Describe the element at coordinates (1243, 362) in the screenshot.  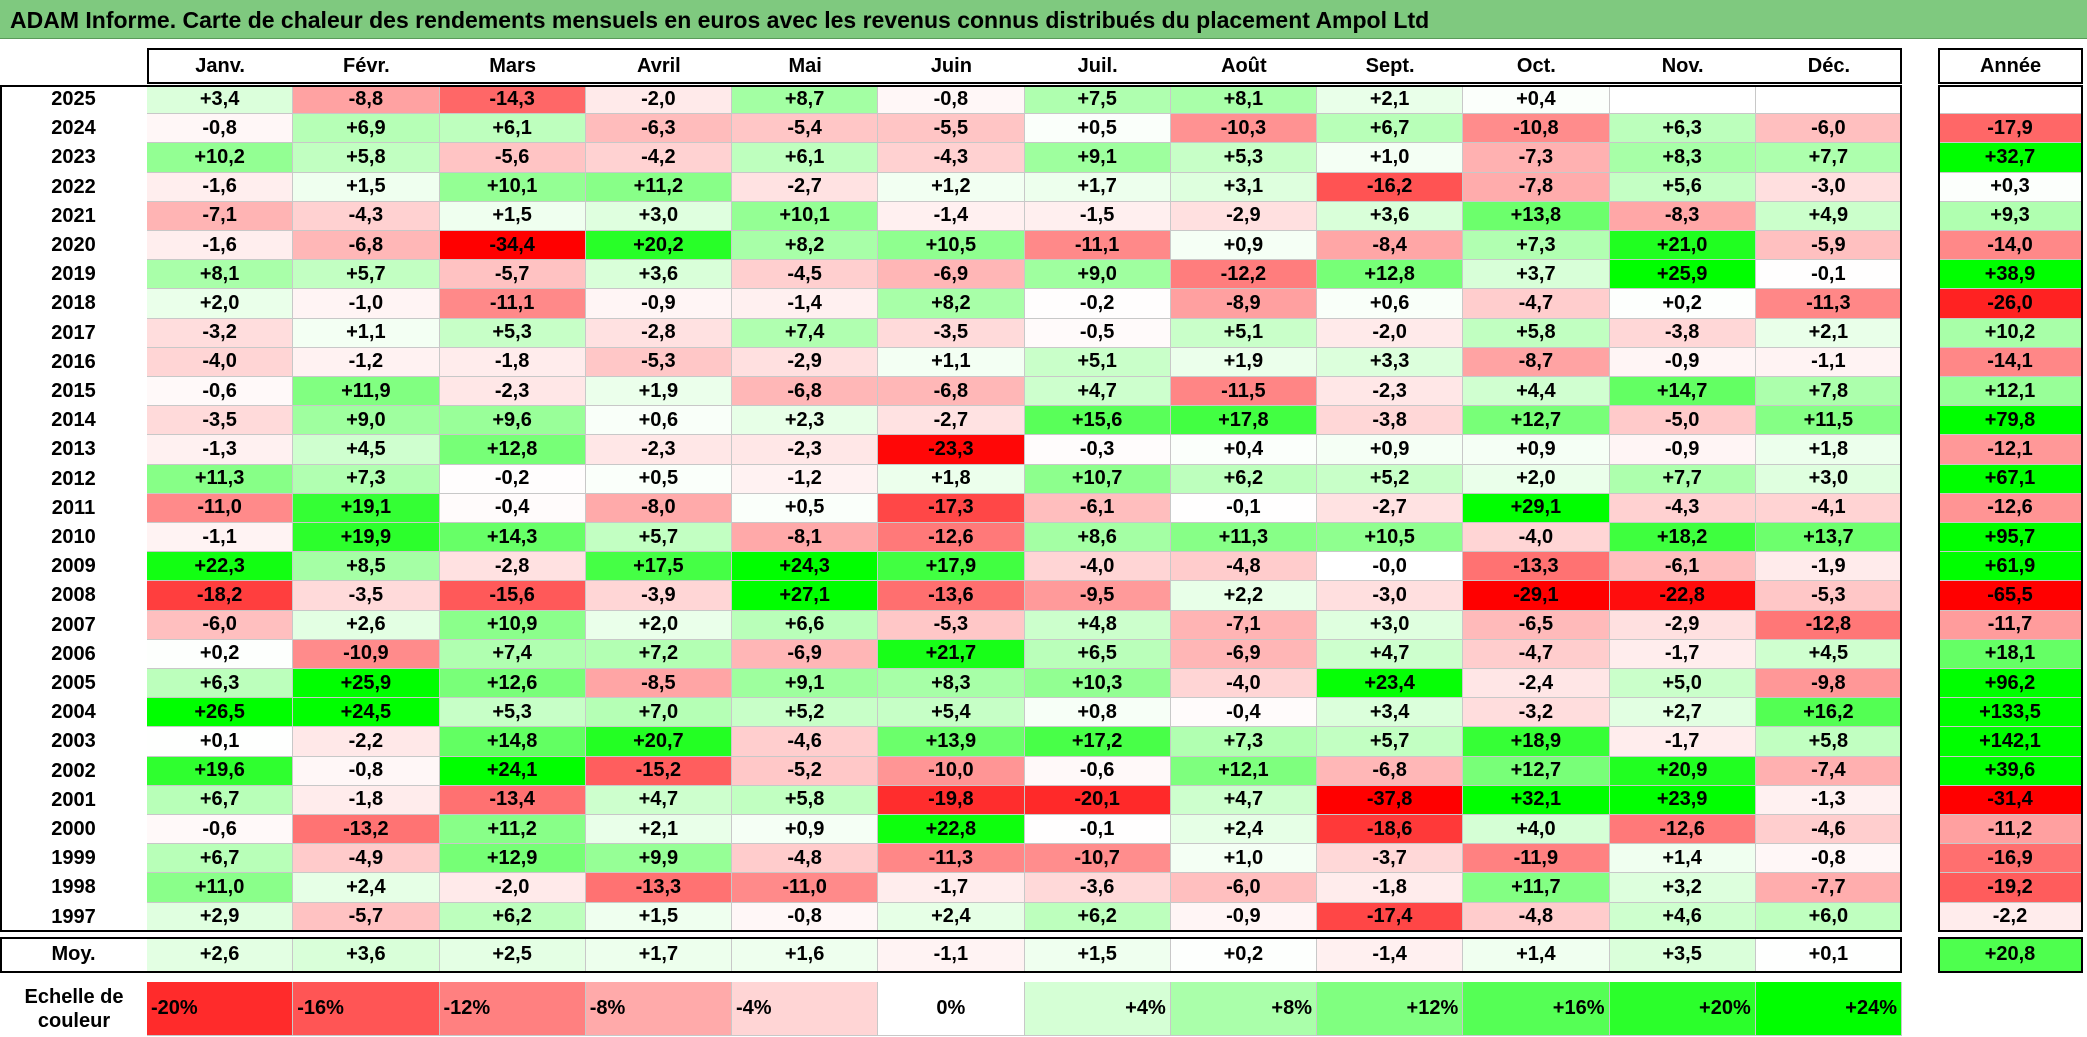
I see `heatmap-cell: +1,9` at that location.